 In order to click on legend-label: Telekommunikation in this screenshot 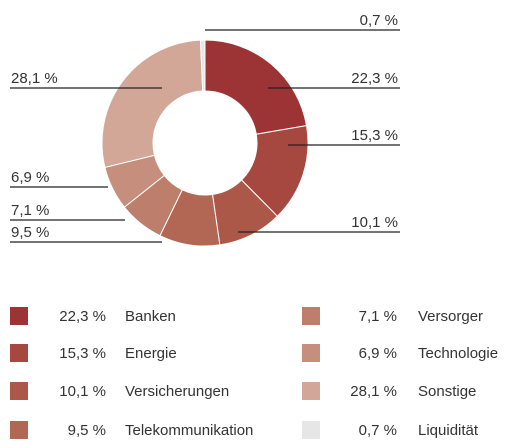, I will do `click(189, 430)`.